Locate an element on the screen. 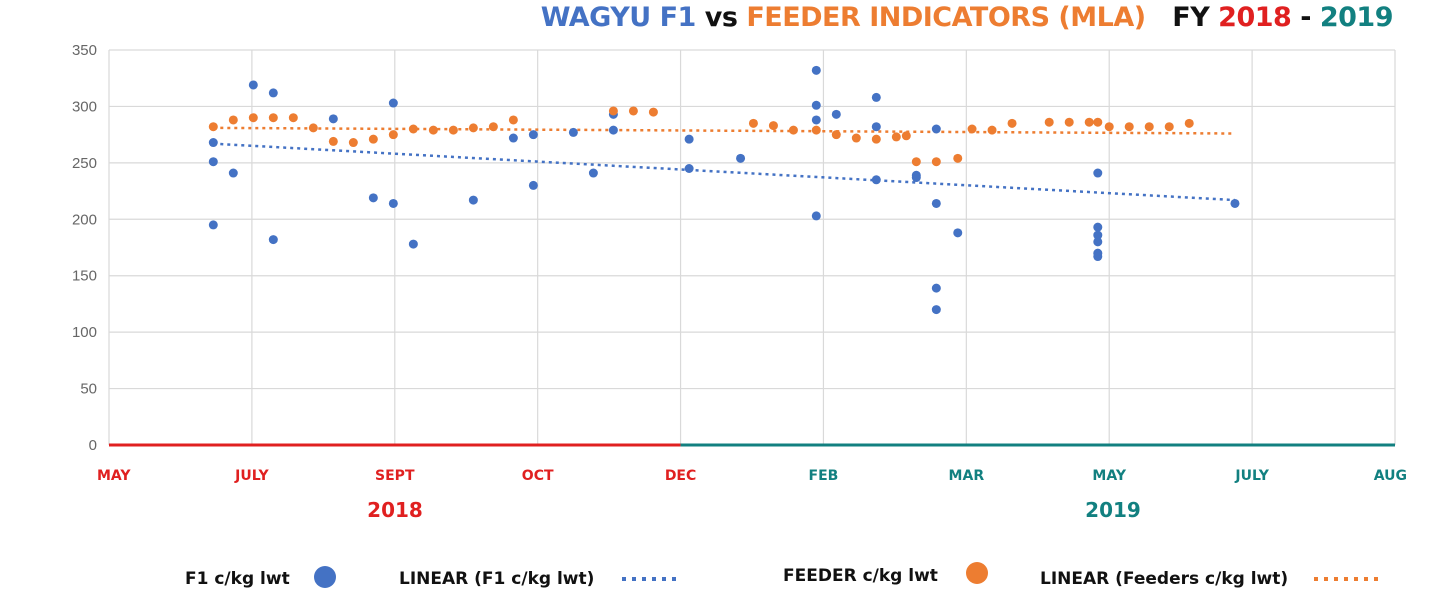 The image size is (1440, 600). x-tick-label: AUG is located at coordinates (1390, 476).